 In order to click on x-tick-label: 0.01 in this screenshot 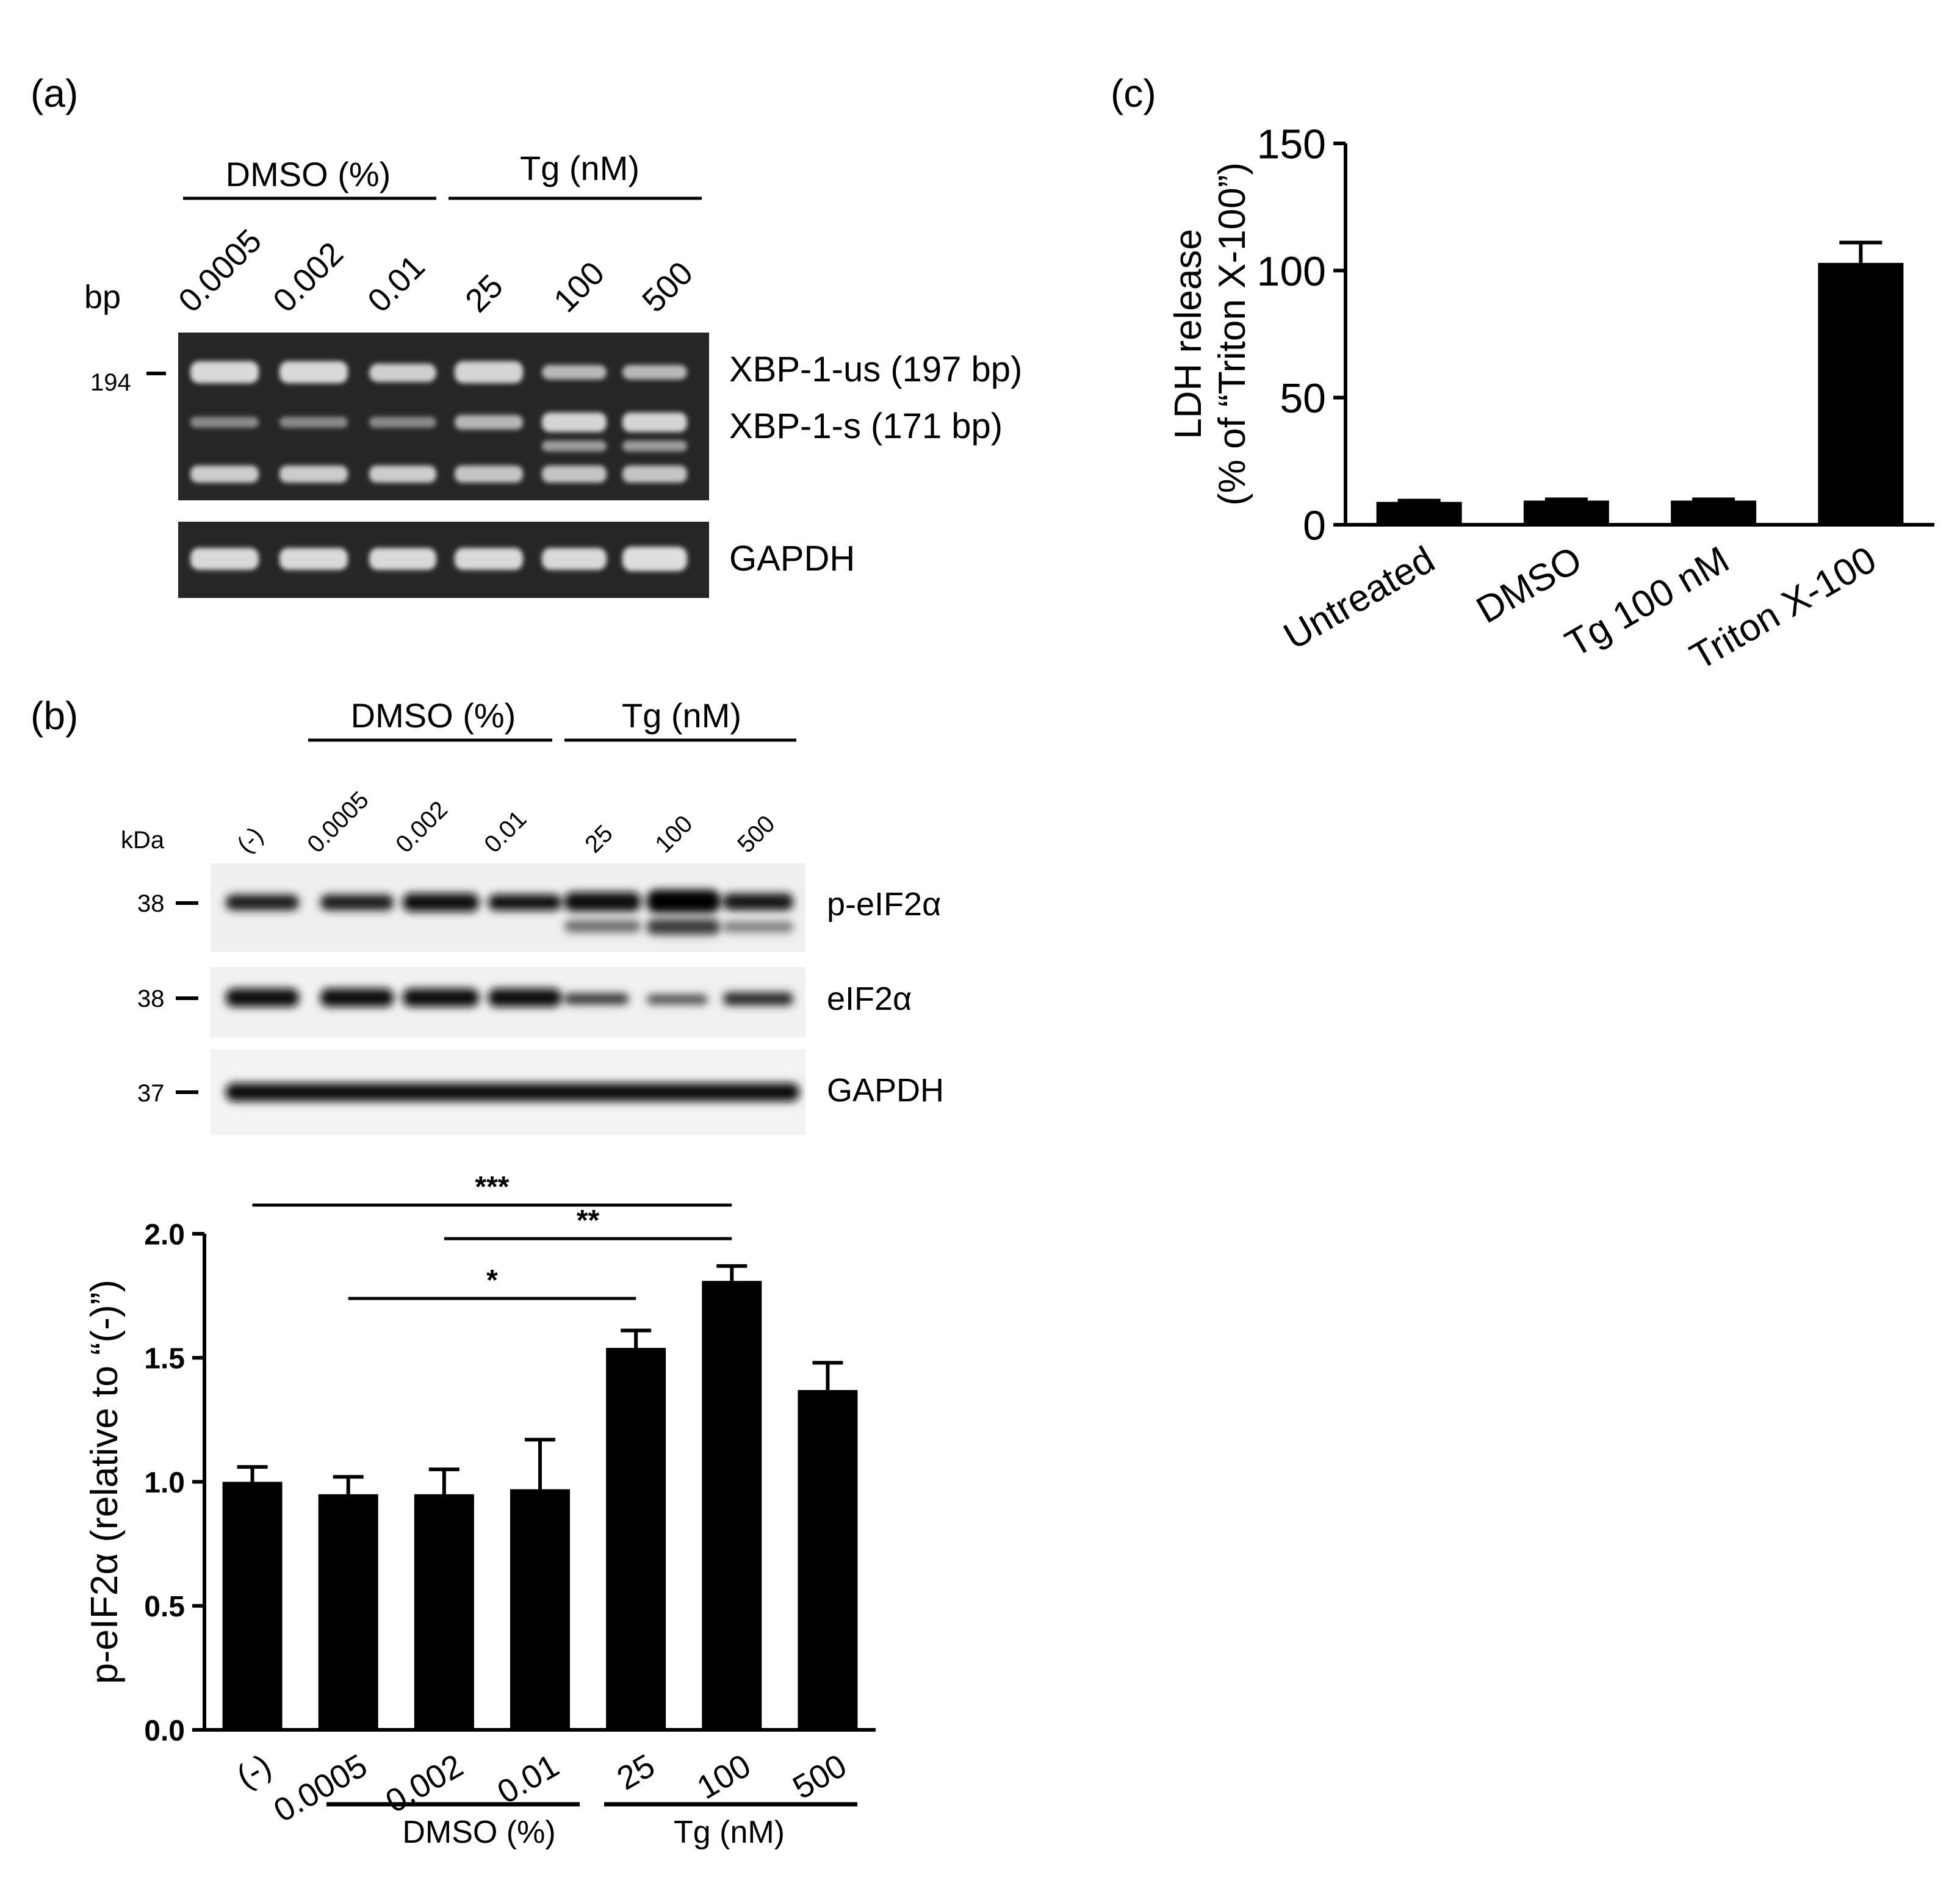, I will do `click(528, 1779)`.